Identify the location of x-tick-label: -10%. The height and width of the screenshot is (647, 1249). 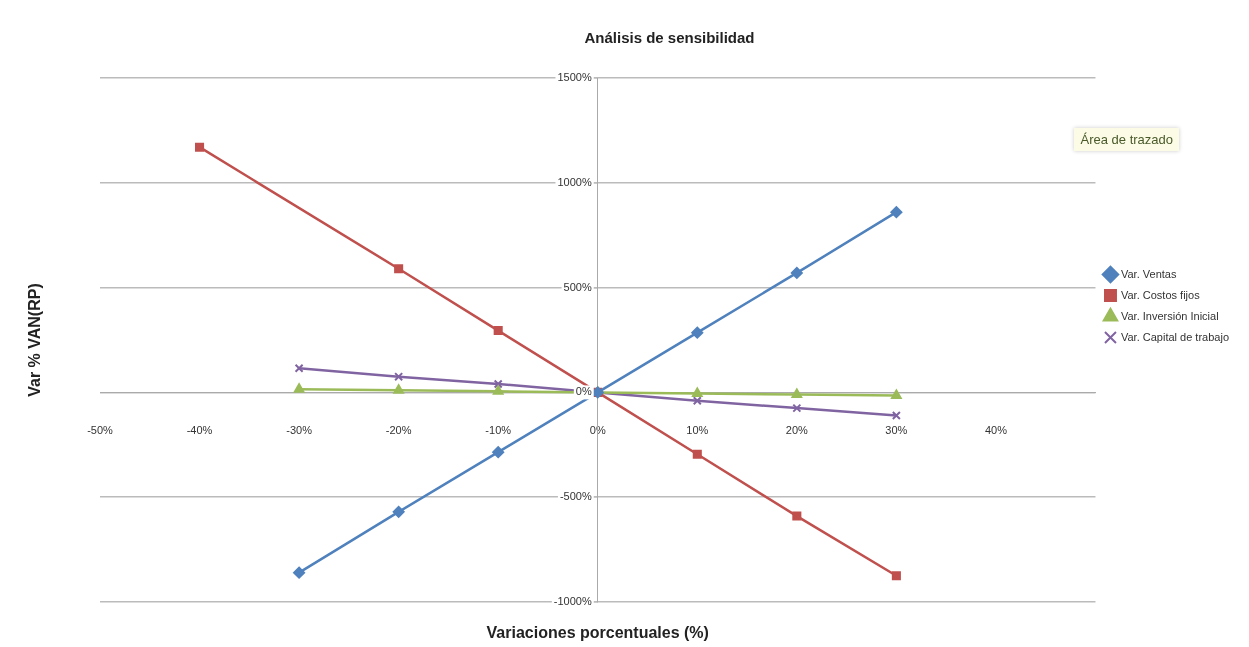
(498, 430).